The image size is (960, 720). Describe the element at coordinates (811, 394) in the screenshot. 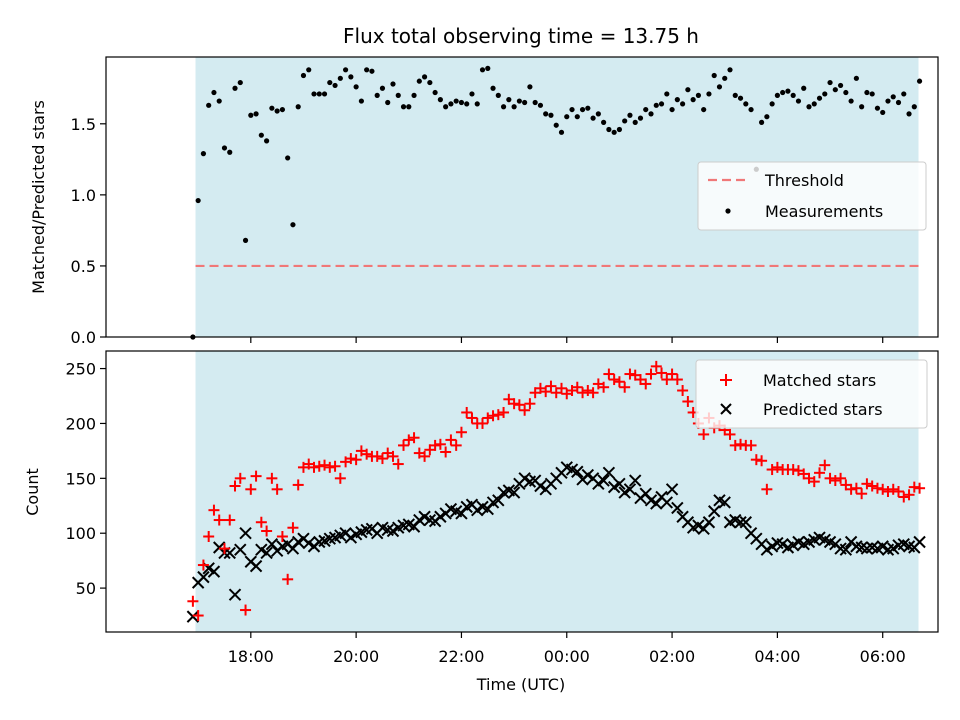

I see `counts-legend: Matched stars Predicted stars` at that location.